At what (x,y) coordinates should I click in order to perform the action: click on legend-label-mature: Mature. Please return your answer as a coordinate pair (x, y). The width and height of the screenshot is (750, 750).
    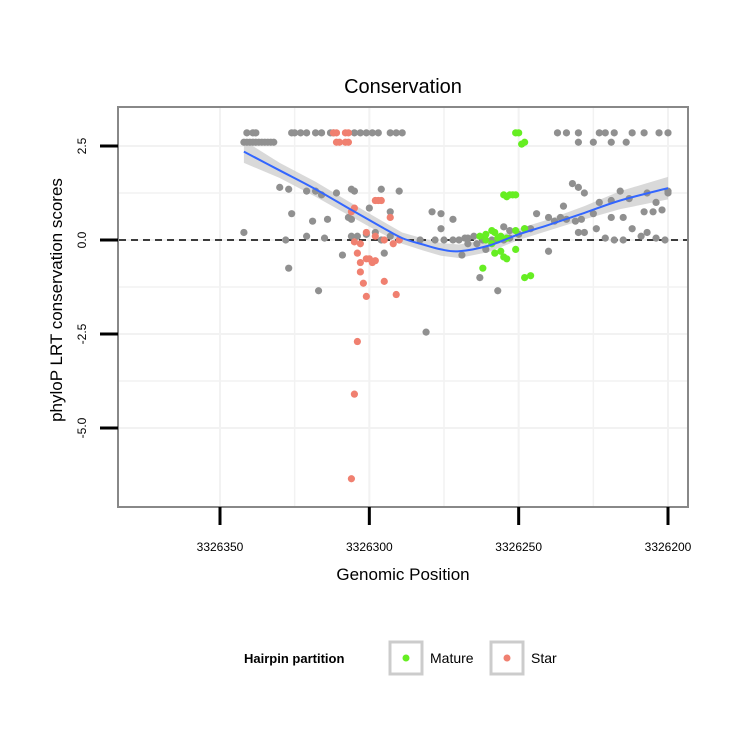
    Looking at the image, I should click on (452, 658).